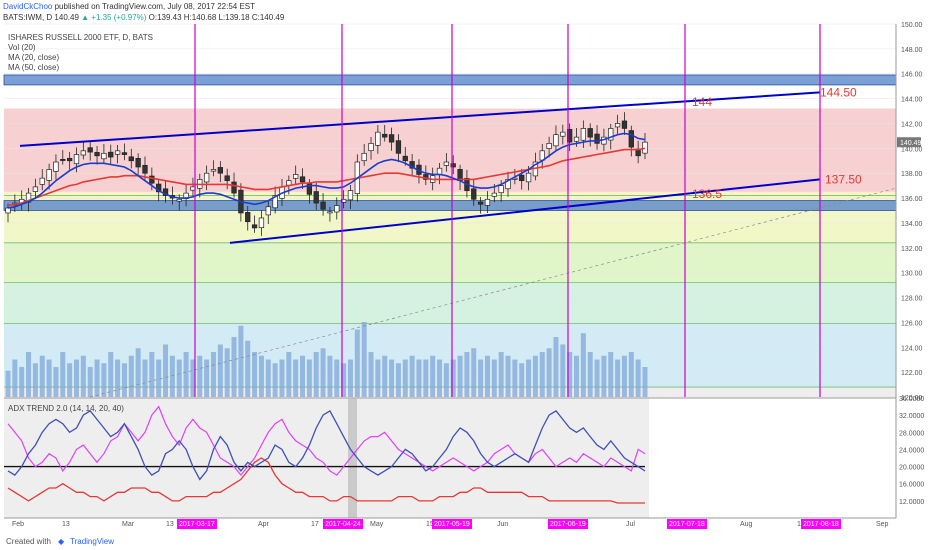  Describe the element at coordinates (170, 524) in the screenshot. I see `time-tick-label: 13` at that location.